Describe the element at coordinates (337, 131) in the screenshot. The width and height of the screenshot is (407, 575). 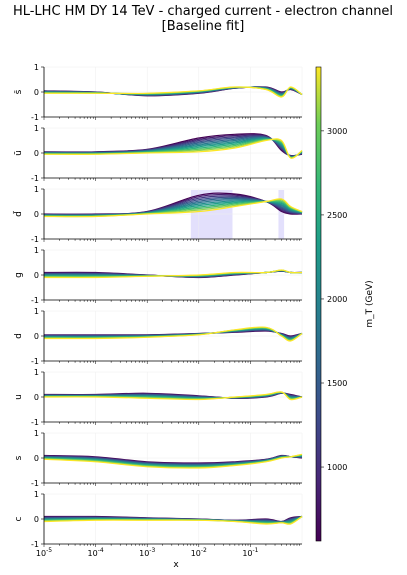
I see `colorbar-tick-label: 3000` at that location.